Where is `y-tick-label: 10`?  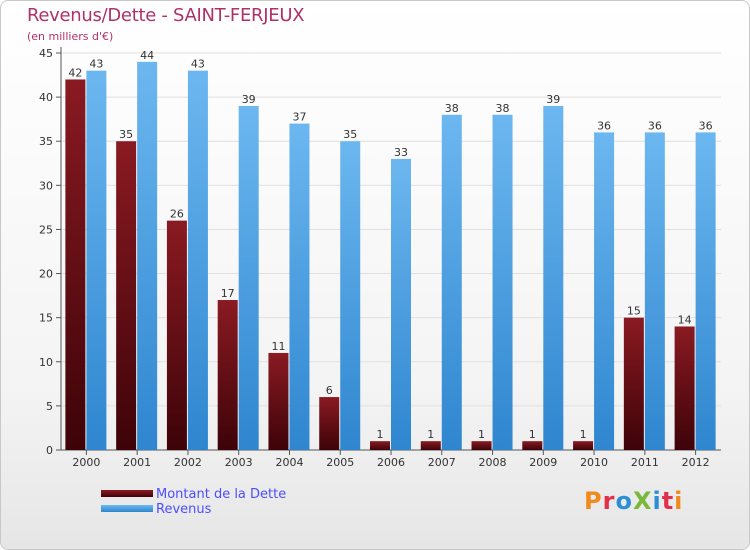 y-tick-label: 10 is located at coordinates (46, 362).